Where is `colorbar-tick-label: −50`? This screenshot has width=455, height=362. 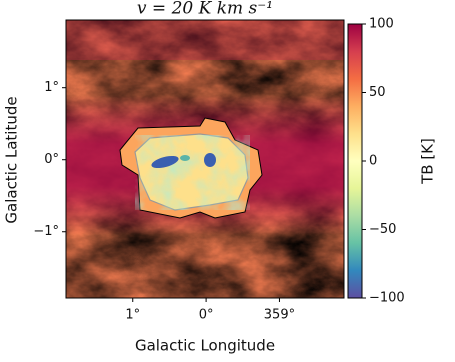 colorbar-tick-label: −50 is located at coordinates (382, 229).